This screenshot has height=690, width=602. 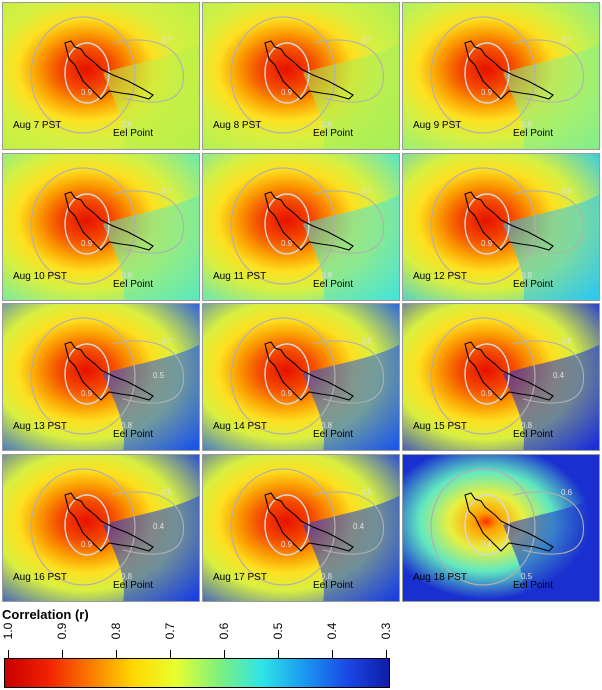 I want to click on correlation-map: 0.9 0.8 0.7 0.5, so click(x=101, y=377).